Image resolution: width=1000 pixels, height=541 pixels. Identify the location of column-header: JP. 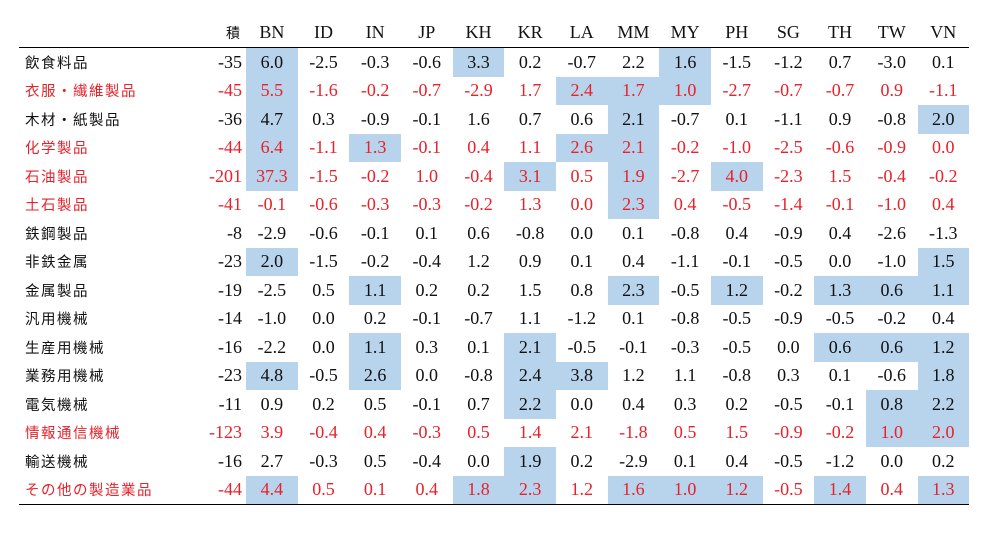
(426, 33).